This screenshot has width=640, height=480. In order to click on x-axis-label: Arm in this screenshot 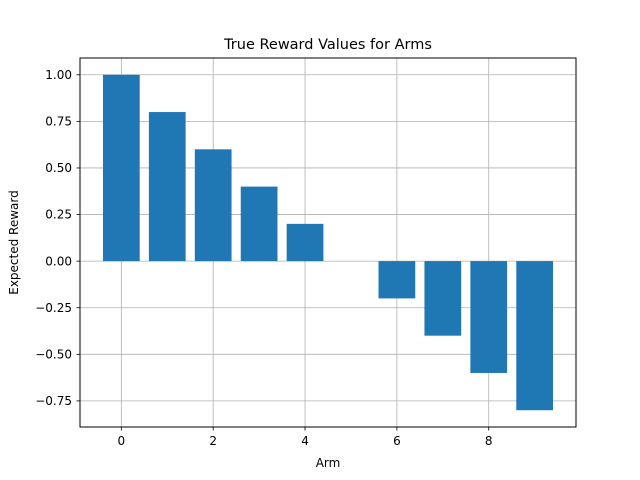, I will do `click(328, 463)`.